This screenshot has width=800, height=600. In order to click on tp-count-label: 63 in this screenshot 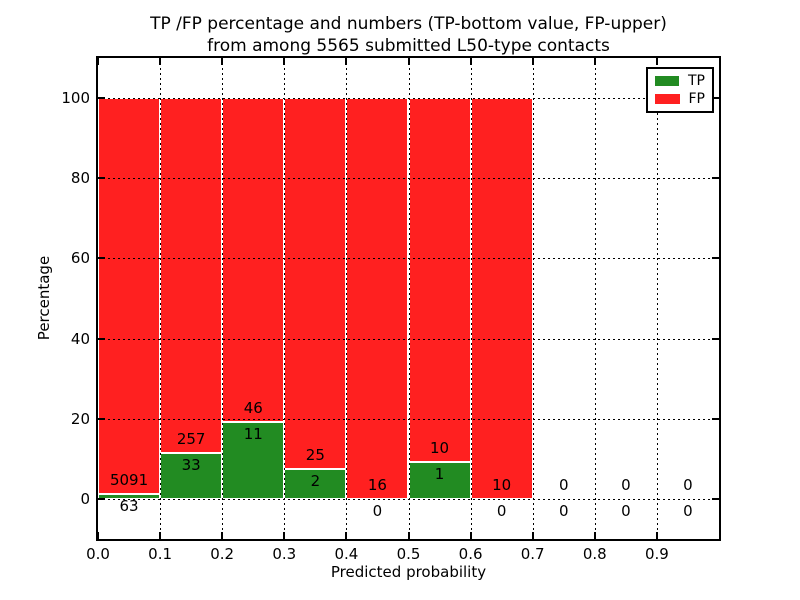, I will do `click(129, 506)`.